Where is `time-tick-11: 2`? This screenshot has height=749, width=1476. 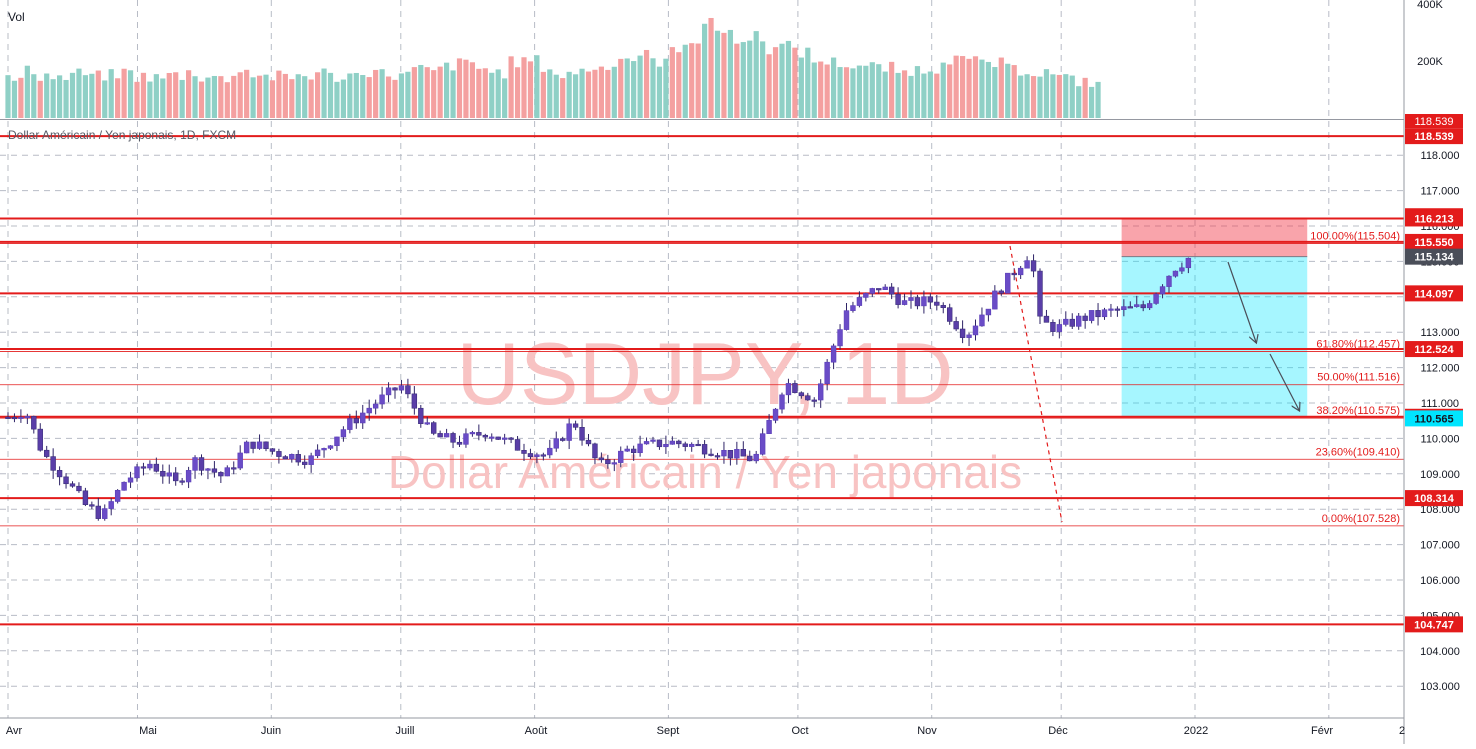 time-tick-11: 2 is located at coordinates (1402, 731).